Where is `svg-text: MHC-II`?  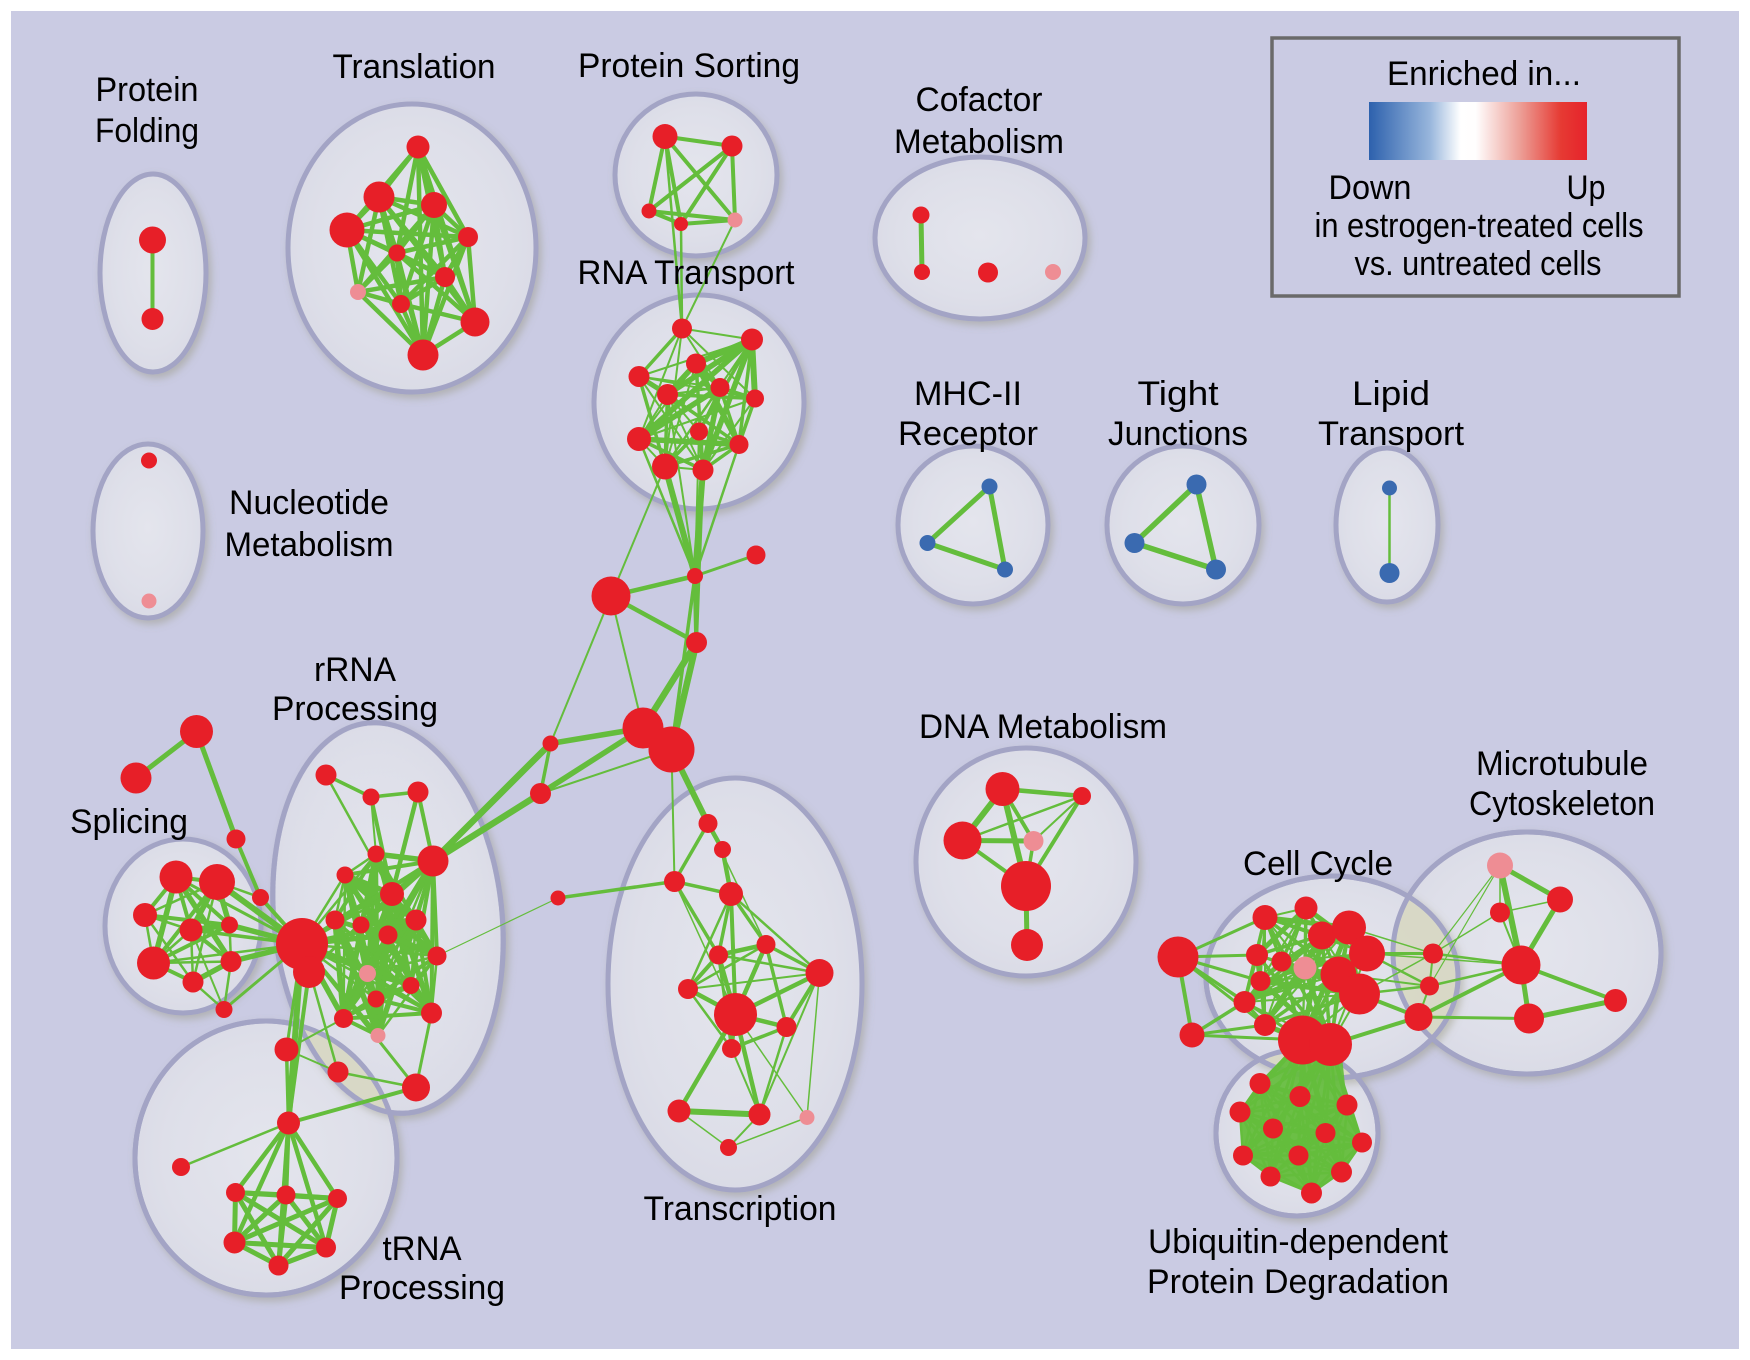 svg-text: MHC-II is located at coordinates (968, 394).